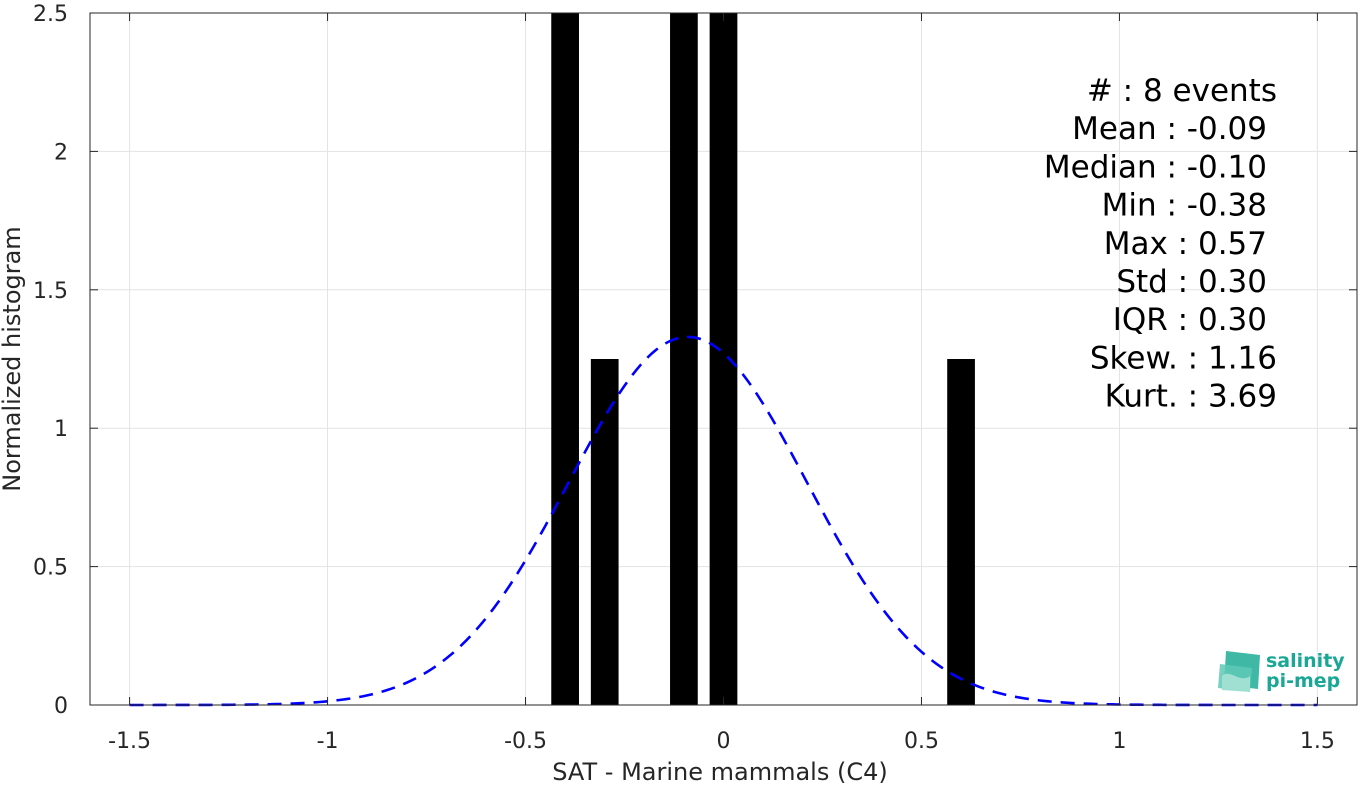 Image resolution: width=1367 pixels, height=785 pixels. What do you see at coordinates (1182, 91) in the screenshot?
I see `stat-line: # : 8 events` at bounding box center [1182, 91].